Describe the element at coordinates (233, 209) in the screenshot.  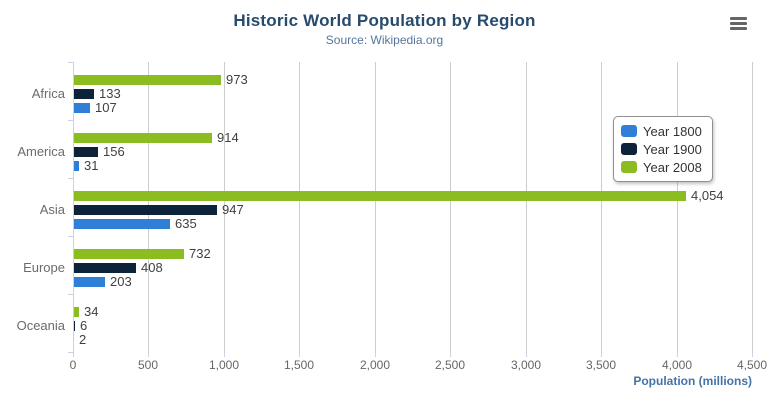
I see `data-label: 947` at that location.